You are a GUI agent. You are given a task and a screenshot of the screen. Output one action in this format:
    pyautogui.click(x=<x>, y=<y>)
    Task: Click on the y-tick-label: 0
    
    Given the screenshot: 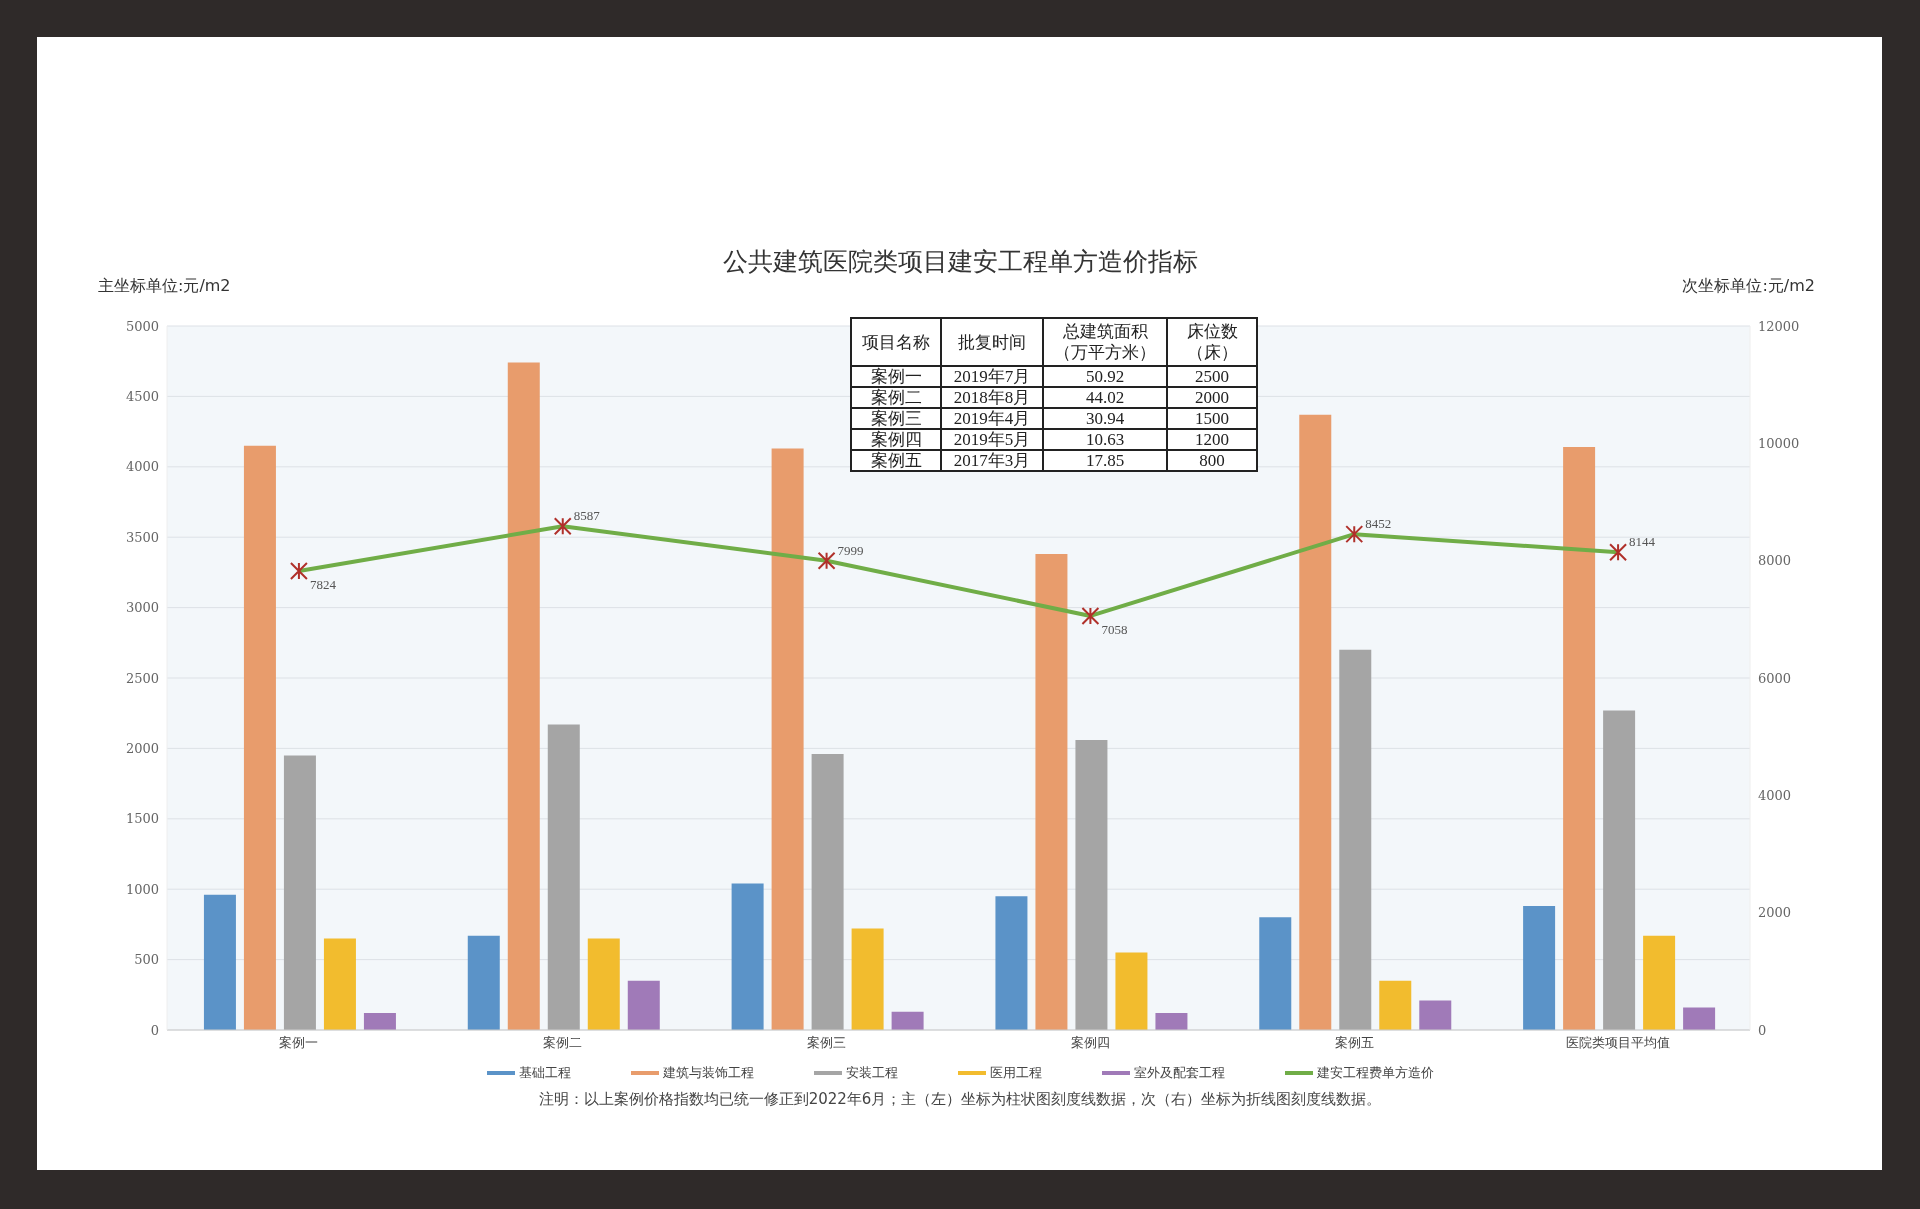 What is the action you would take?
    pyautogui.click(x=154, y=1030)
    